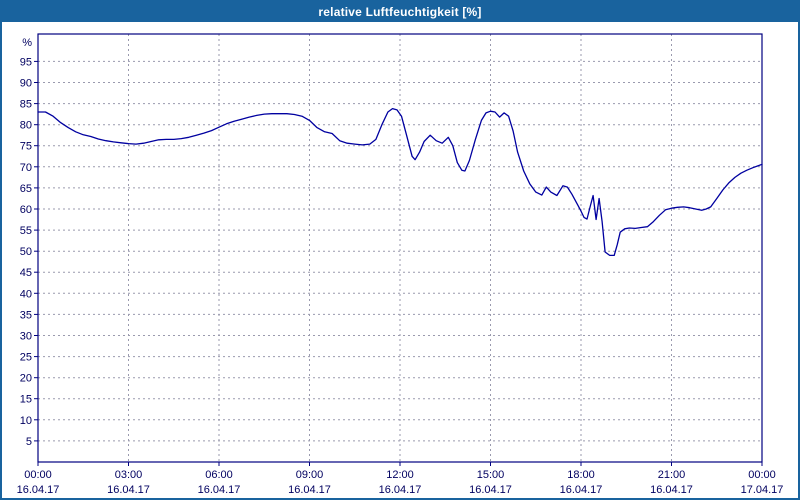  I want to click on y-tick-label: 50, so click(26, 252).